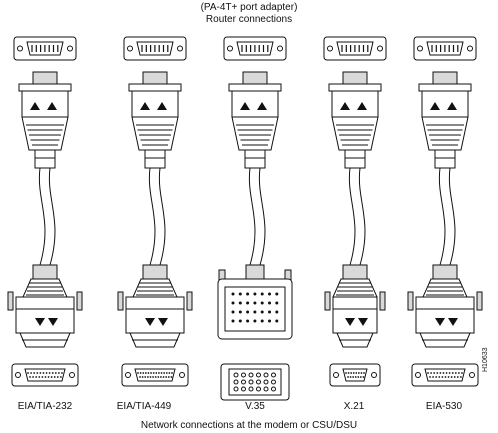 The height and width of the screenshot is (433, 498). I want to click on cable-label-eia-tia-449: EIA/TIA-449, so click(144, 406).